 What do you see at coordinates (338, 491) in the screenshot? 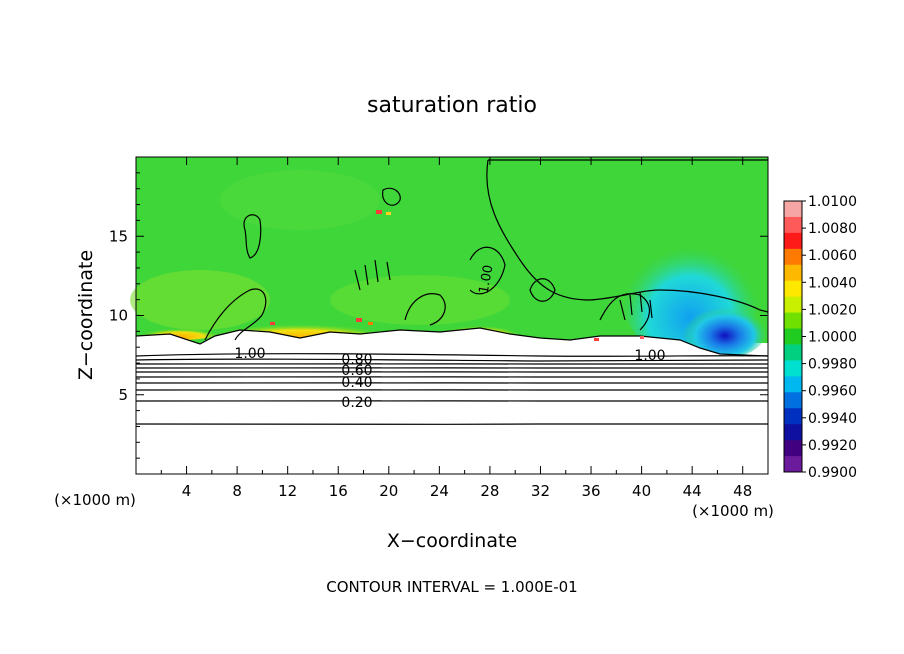
I see `x-tick-label: 16` at bounding box center [338, 491].